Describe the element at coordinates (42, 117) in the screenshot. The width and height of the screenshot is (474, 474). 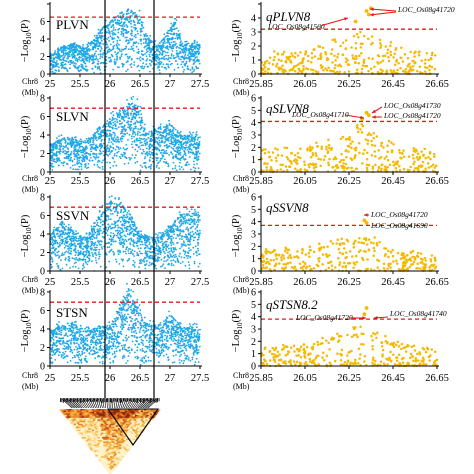
I see `y-tick-label: 6` at that location.